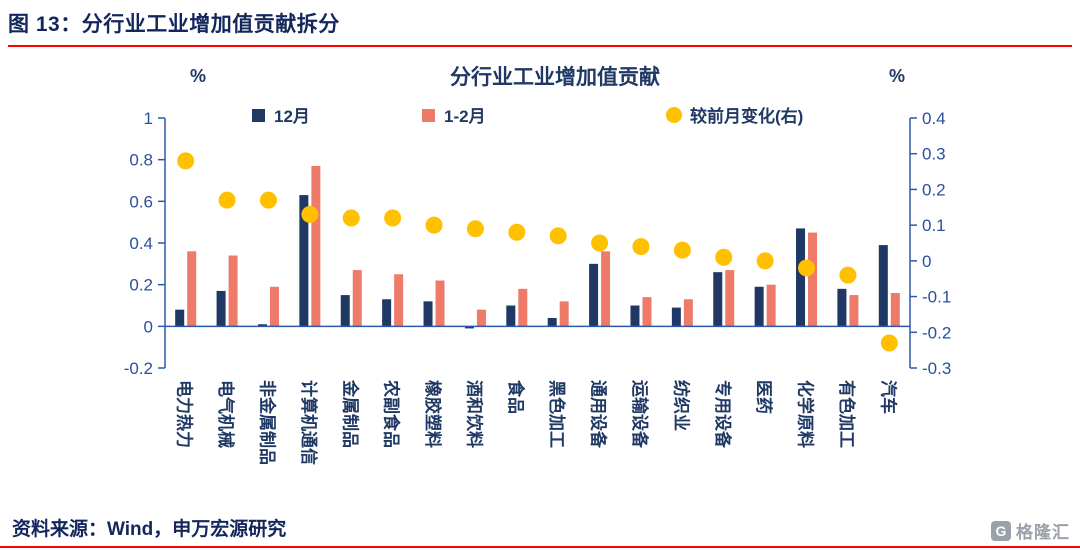 The width and height of the screenshot is (1080, 550). I want to click on header-red-underline, so click(540, 46).